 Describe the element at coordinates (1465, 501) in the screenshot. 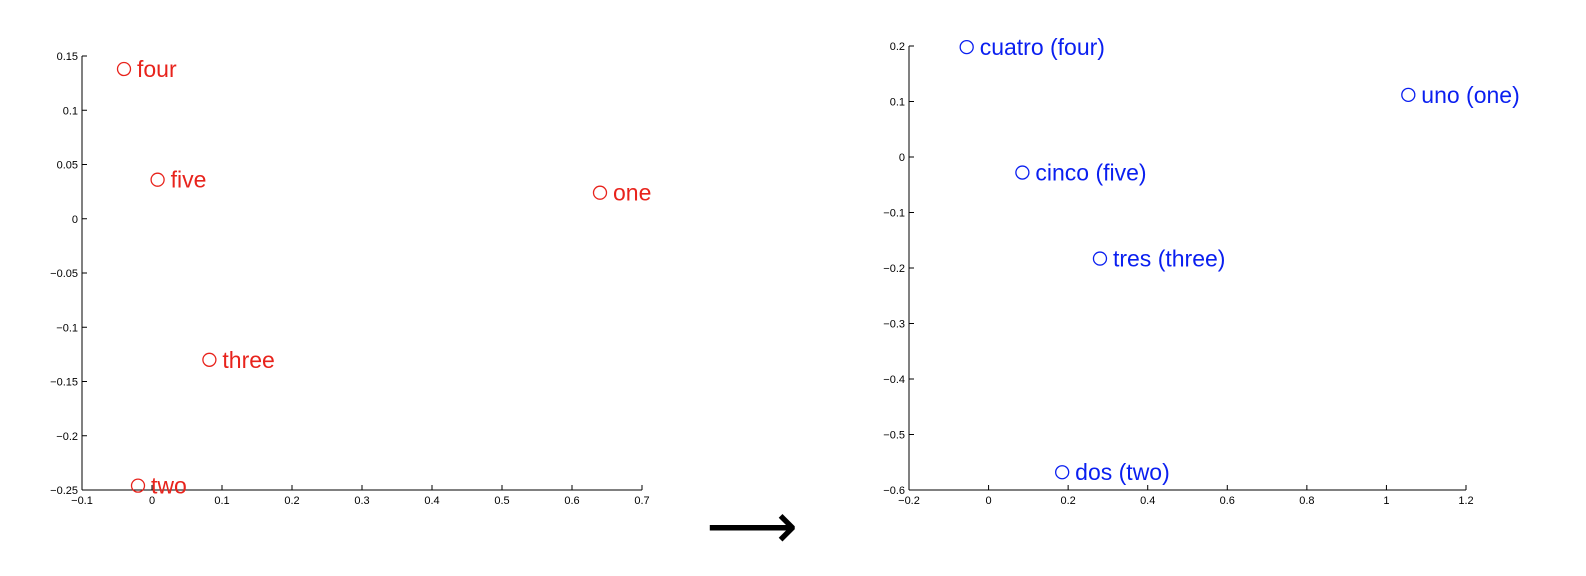

I see `x-tick-label: 1.2` at that location.